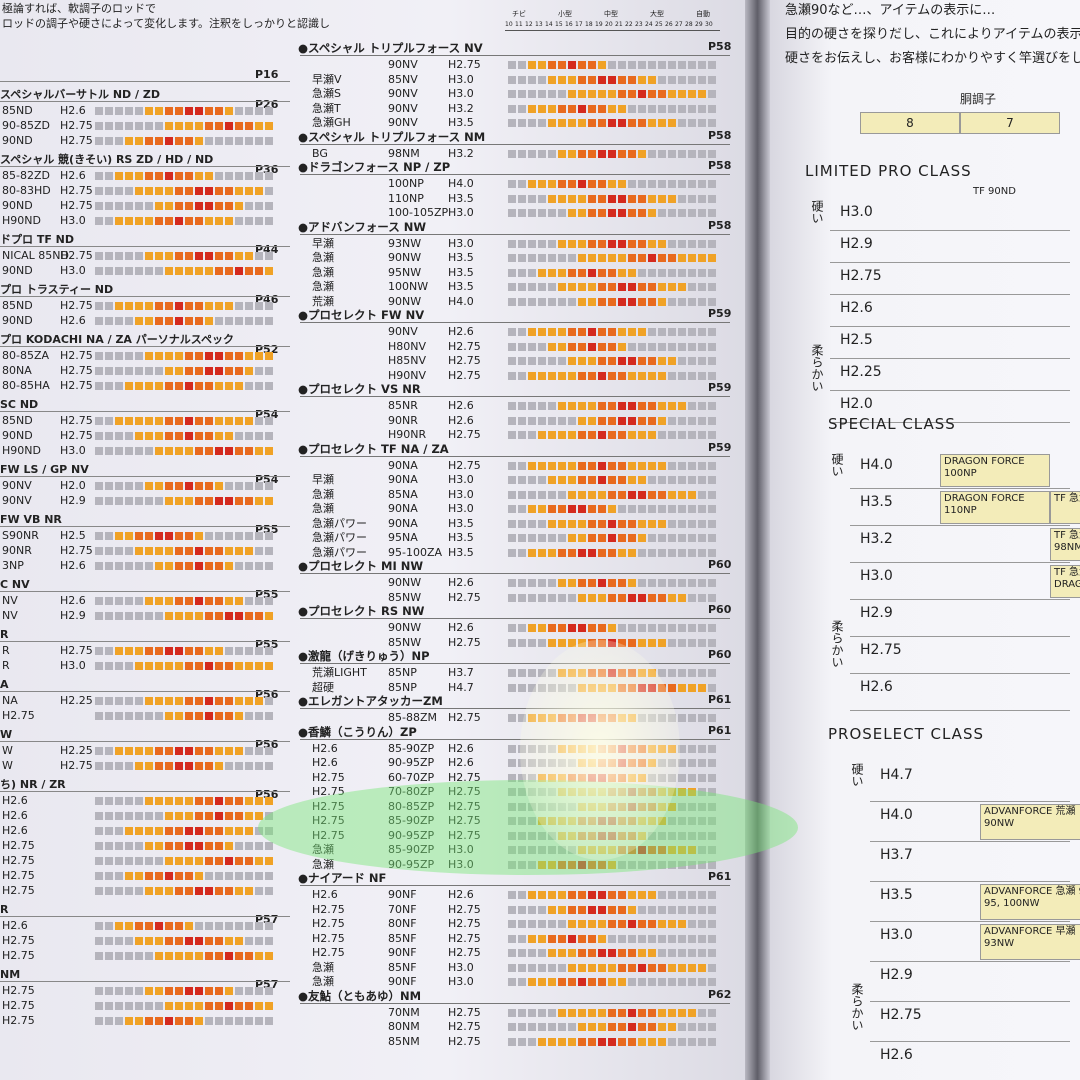 This screenshot has height=1080, width=1080. I want to click on row-text: H2.75, so click(76, 765).